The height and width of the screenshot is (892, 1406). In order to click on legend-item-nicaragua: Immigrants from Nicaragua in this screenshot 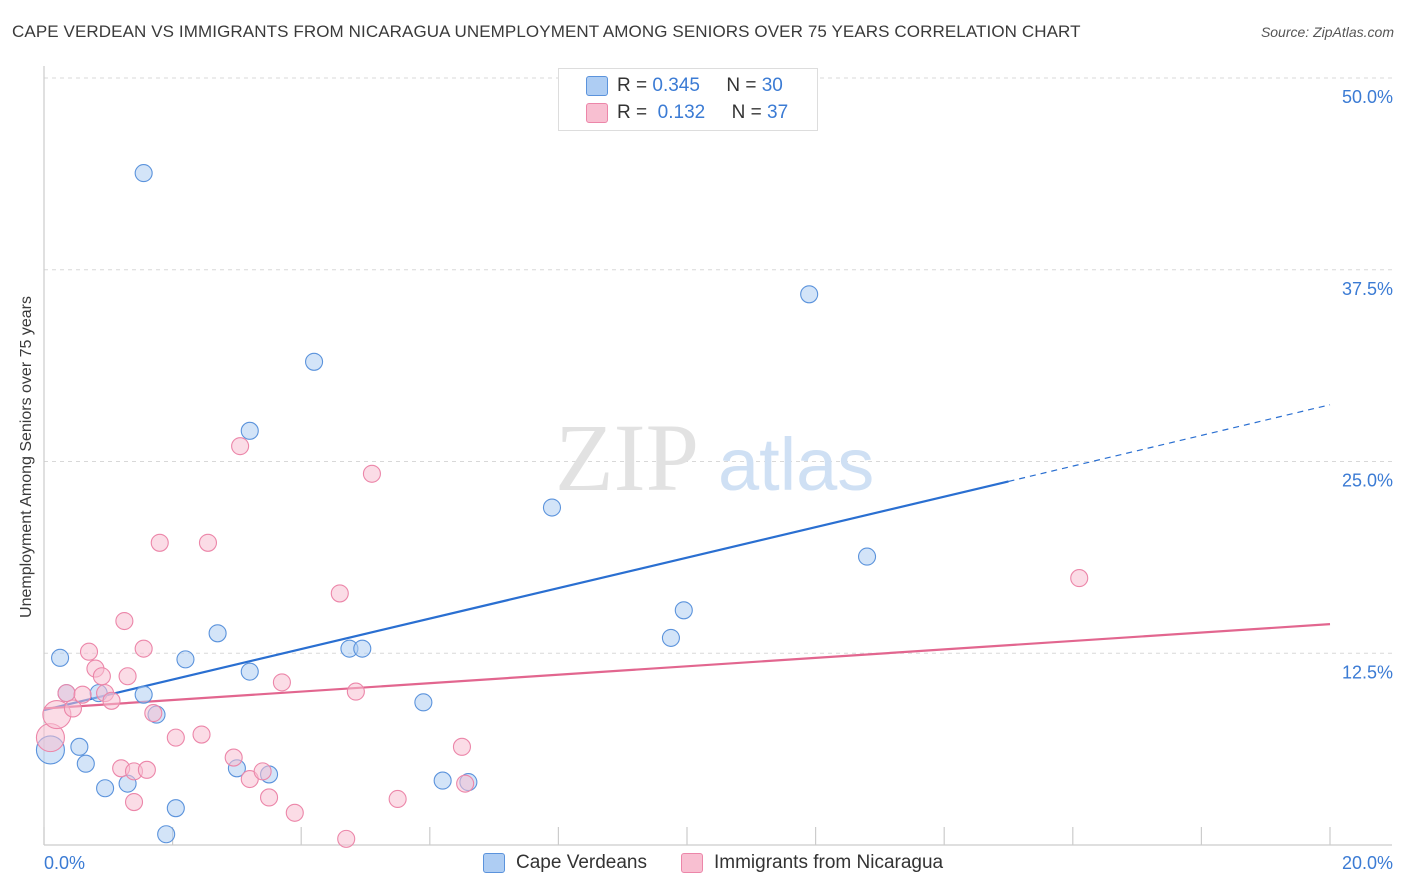, I will do `click(812, 863)`.